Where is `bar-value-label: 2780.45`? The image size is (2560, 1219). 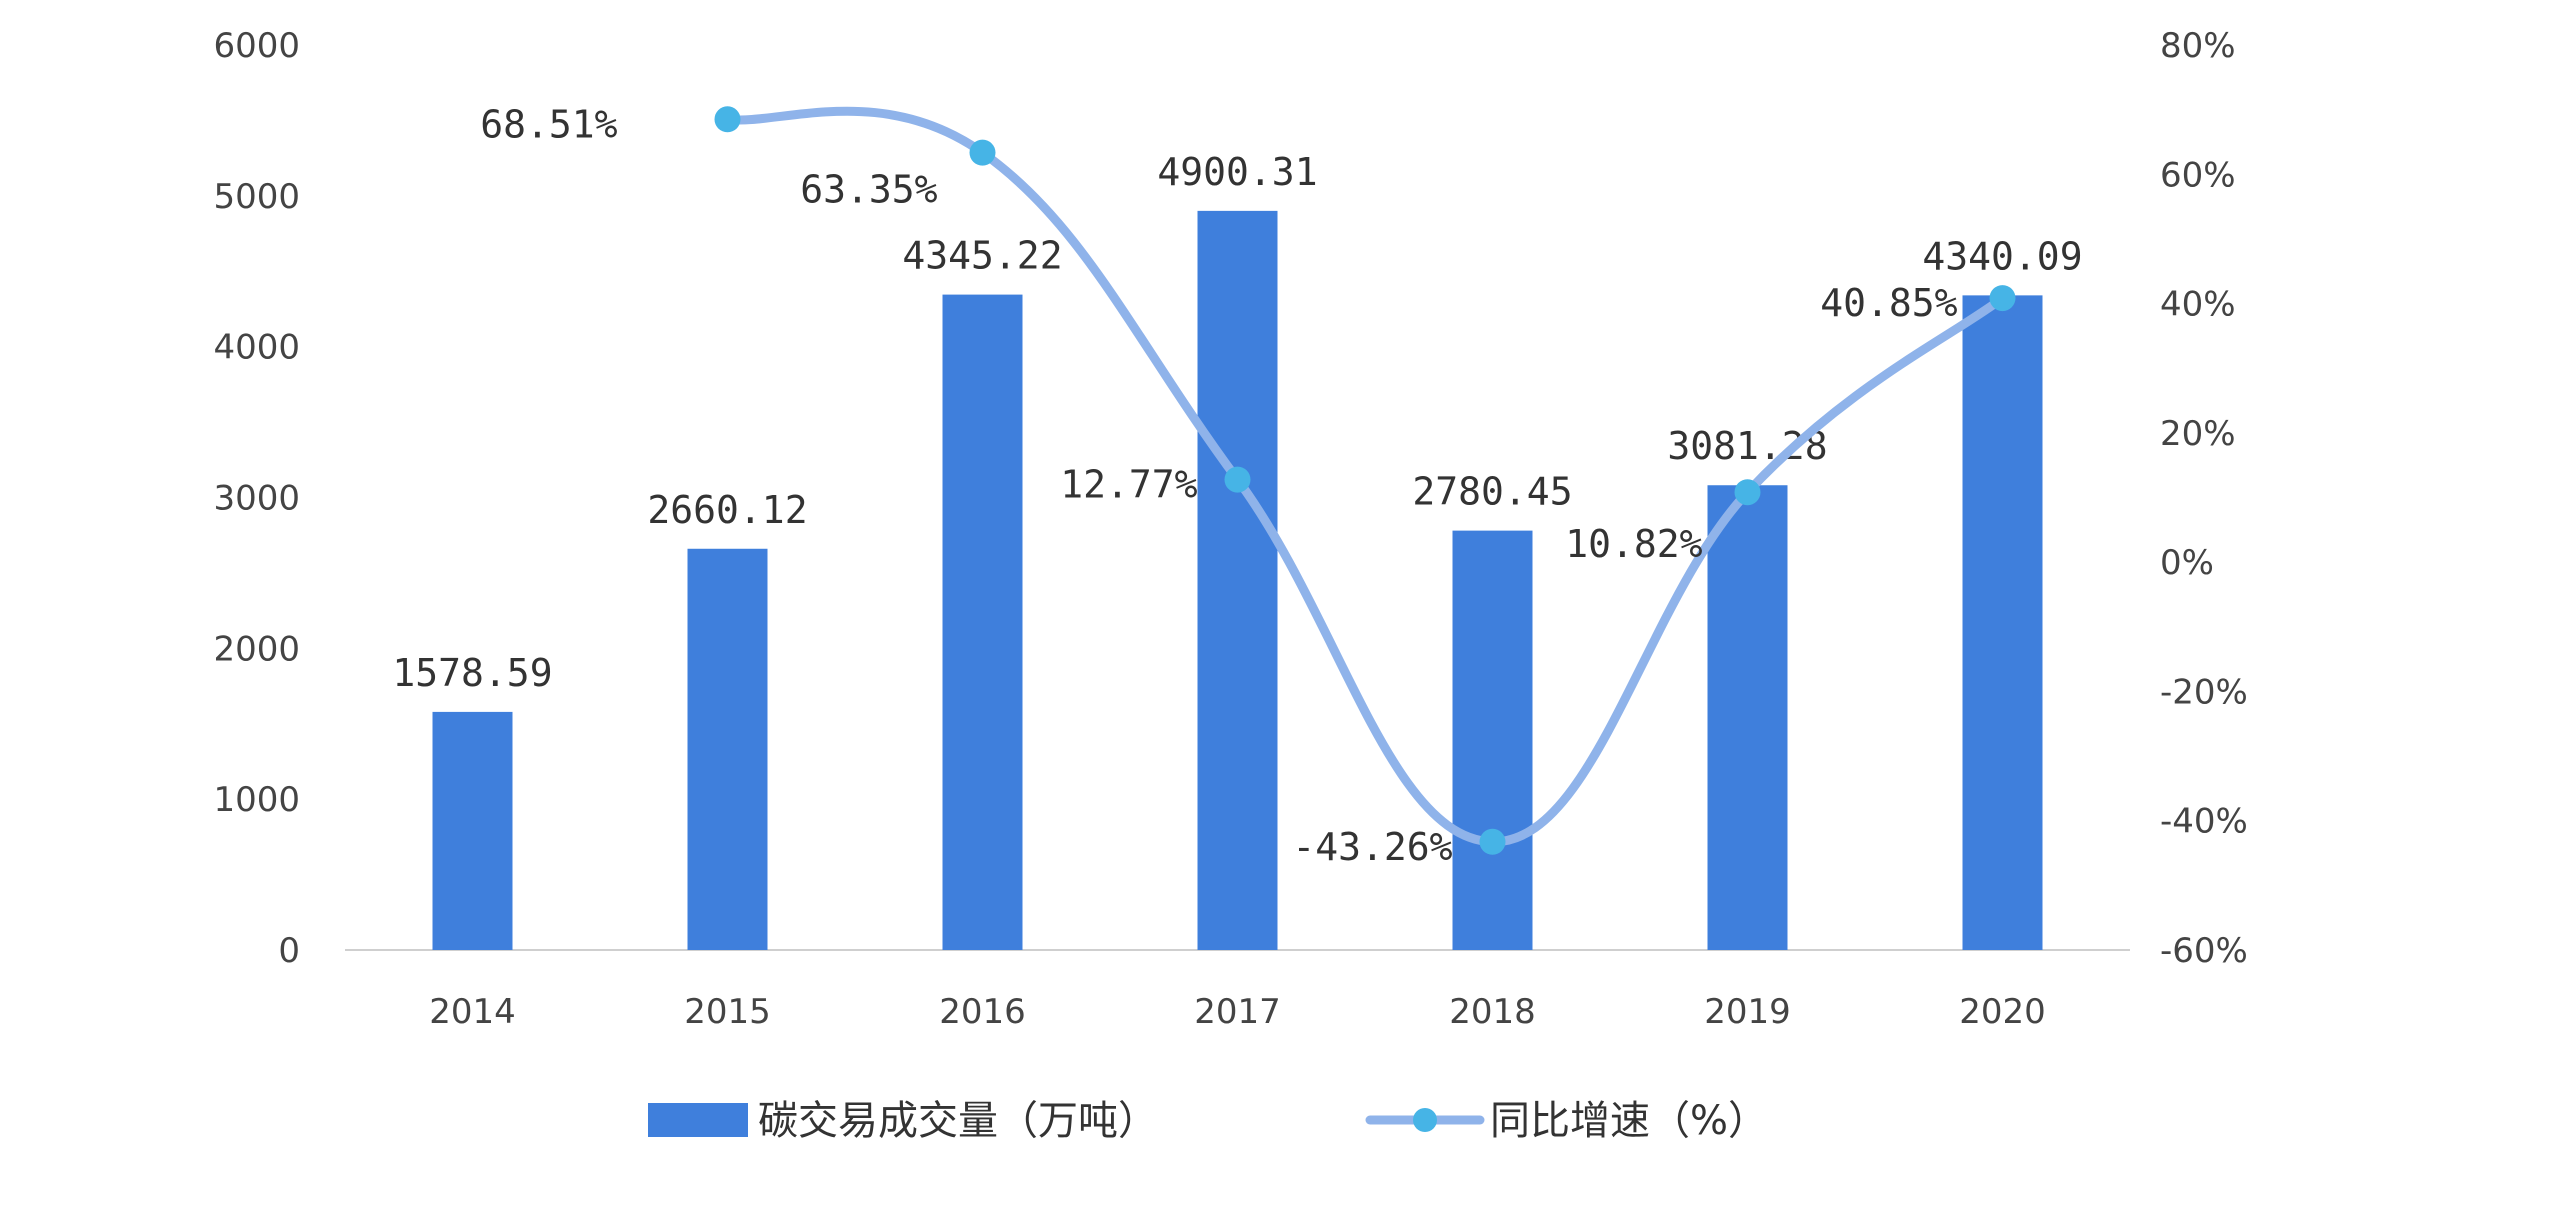
bar-value-label: 2780.45 is located at coordinates (1492, 492).